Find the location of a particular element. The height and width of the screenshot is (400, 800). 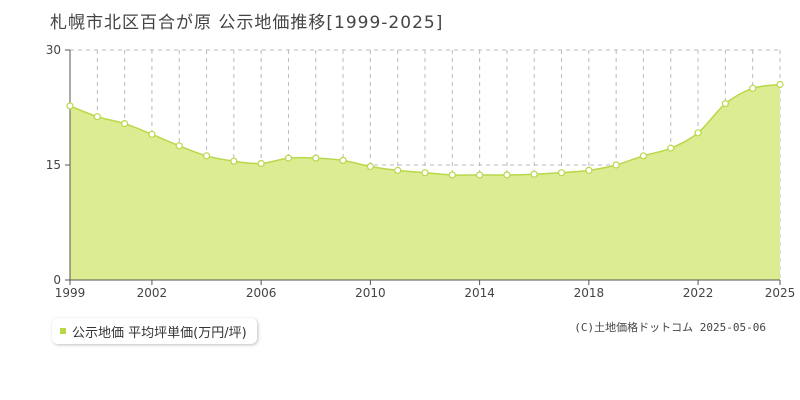

x-tick-label: 2018 is located at coordinates (589, 293).